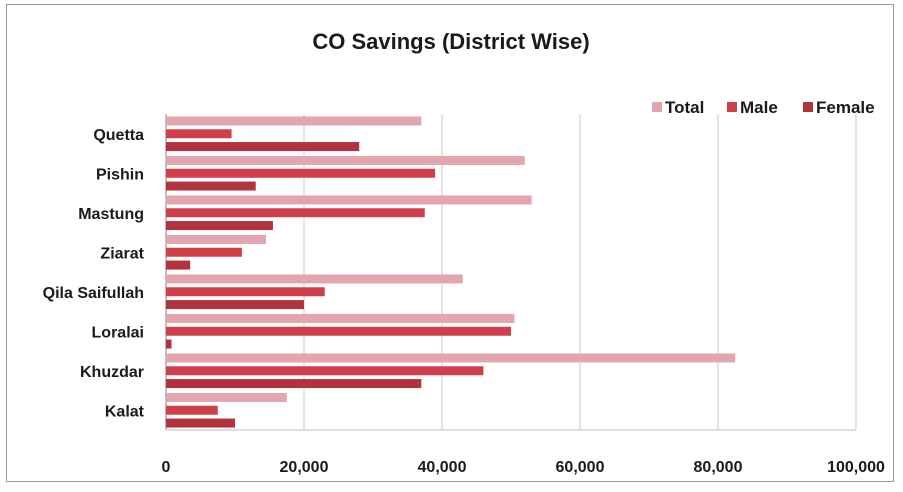  What do you see at coordinates (204, 252) in the screenshot?
I see `bar-male-ziarat` at bounding box center [204, 252].